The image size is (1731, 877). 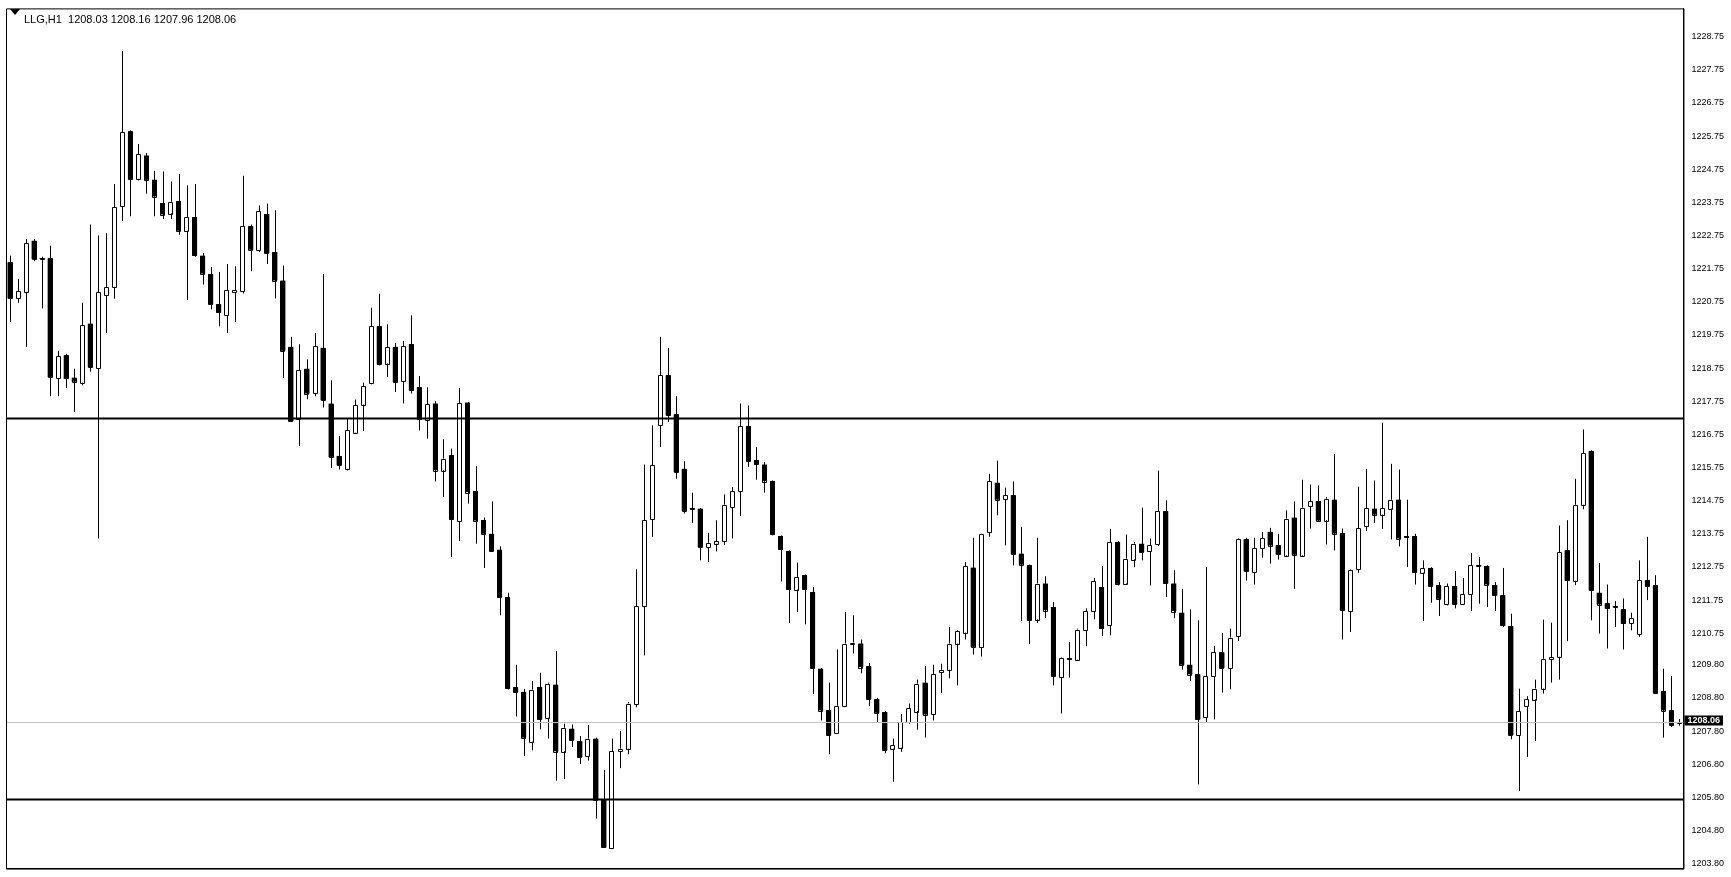 What do you see at coordinates (1708, 632) in the screenshot?
I see `y-tick-label: 1210.75` at bounding box center [1708, 632].